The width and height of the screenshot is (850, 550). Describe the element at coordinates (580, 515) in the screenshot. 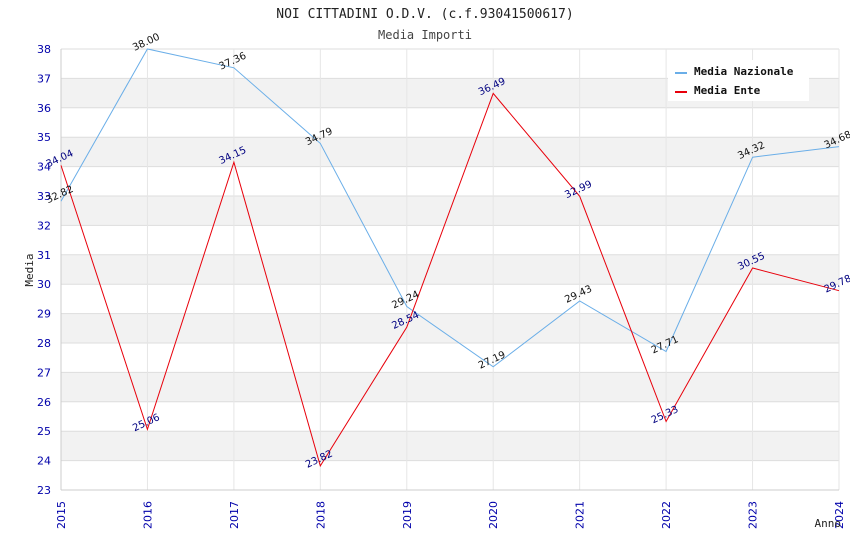

I see `x-tick-label: 2021` at that location.